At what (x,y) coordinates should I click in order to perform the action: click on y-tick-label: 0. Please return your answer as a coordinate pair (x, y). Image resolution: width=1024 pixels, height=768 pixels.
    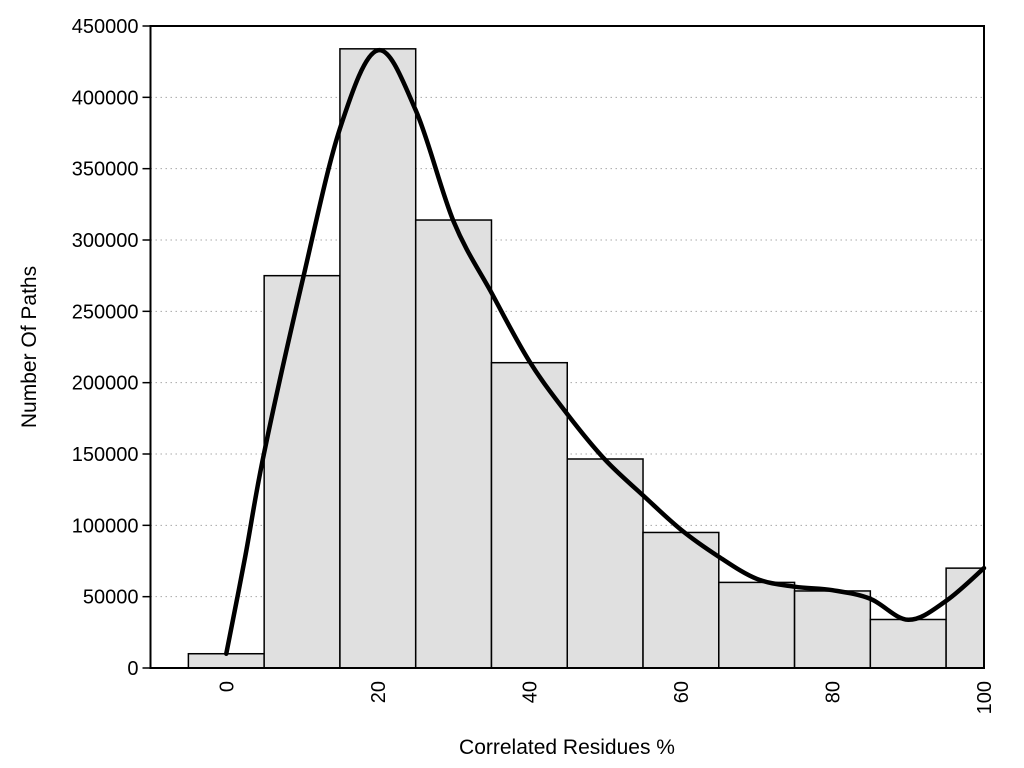
    Looking at the image, I should click on (132, 669).